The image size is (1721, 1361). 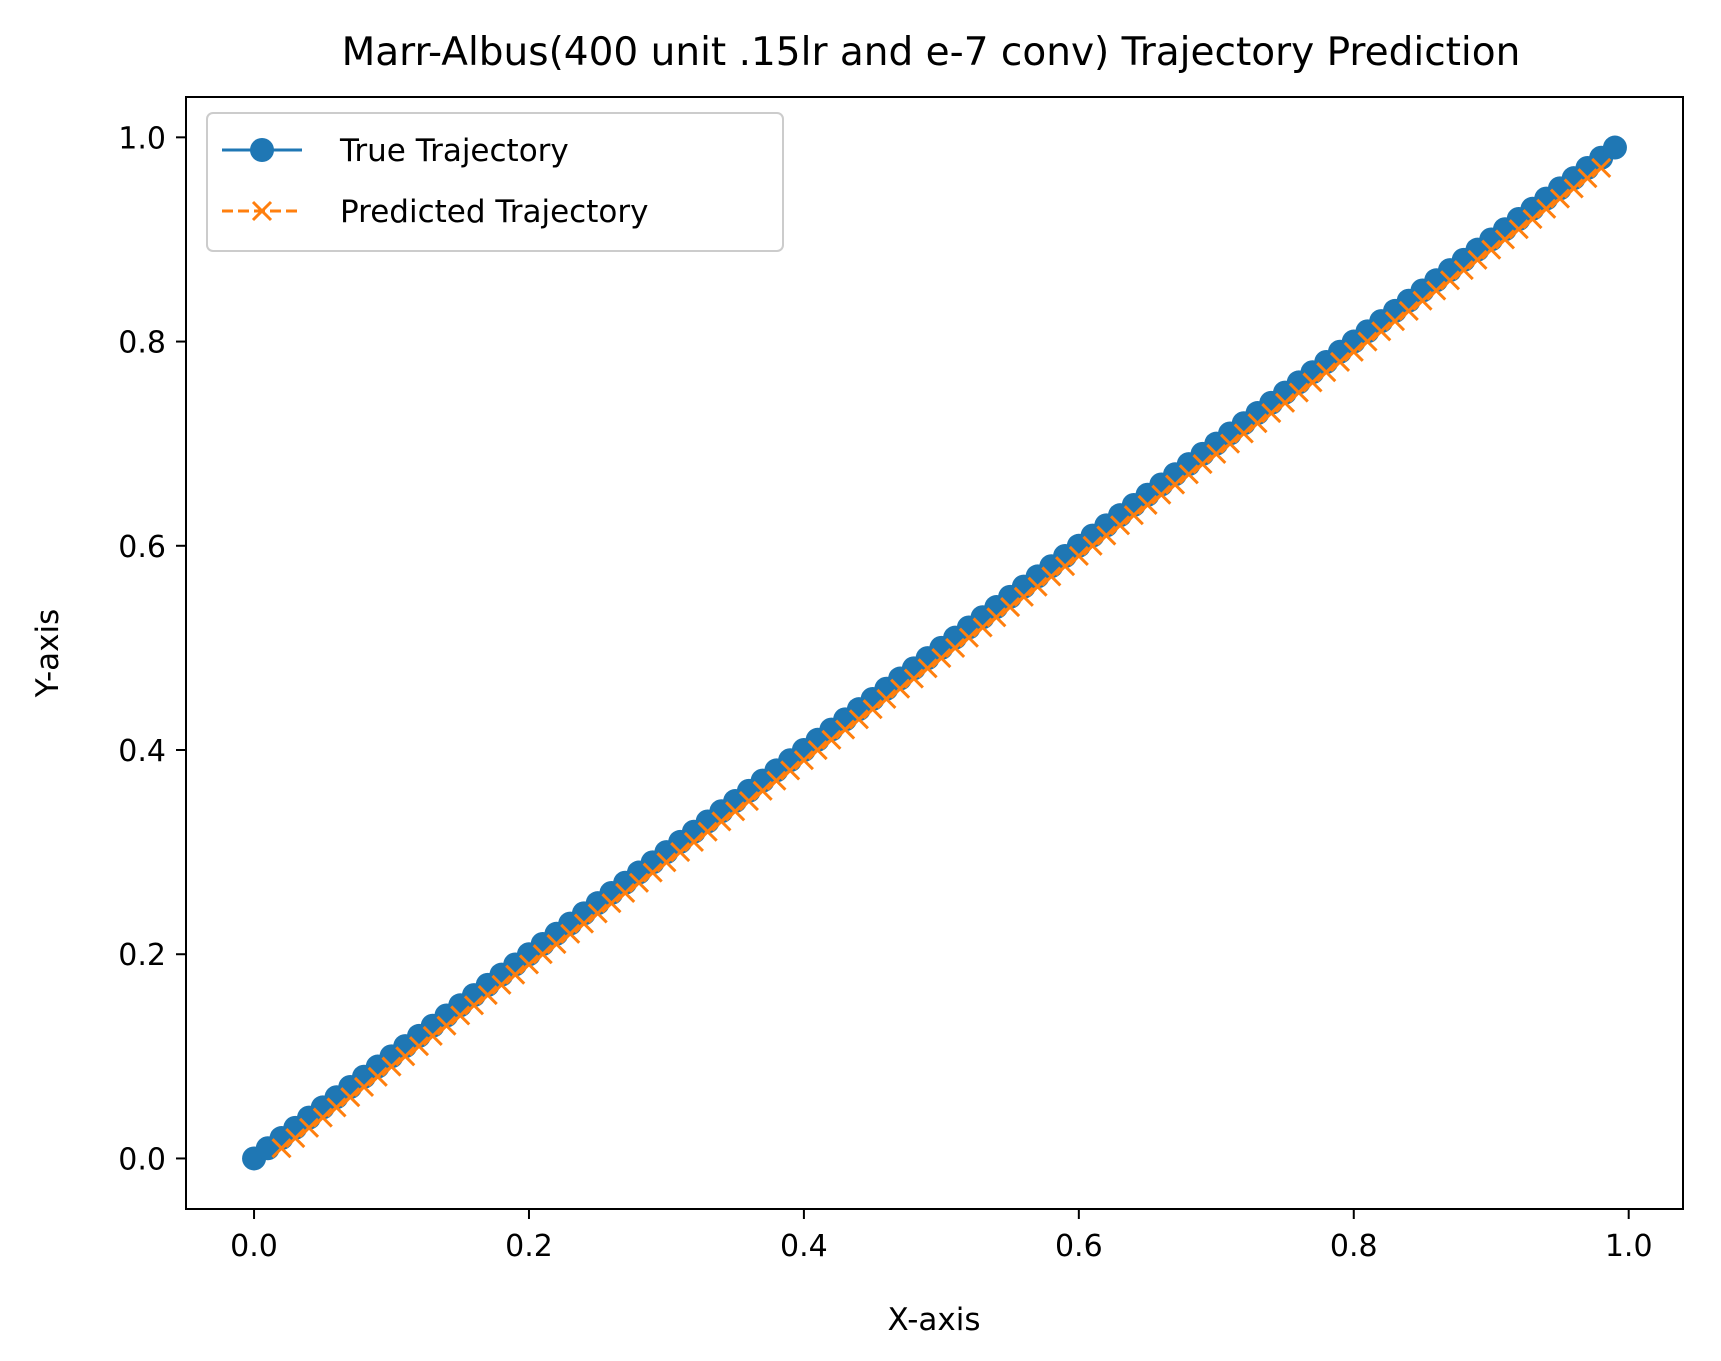 I want to click on x-axis-ticks: 0.0 0.2 0.4 0.6 0.8 1.0, so click(x=941, y=1236).